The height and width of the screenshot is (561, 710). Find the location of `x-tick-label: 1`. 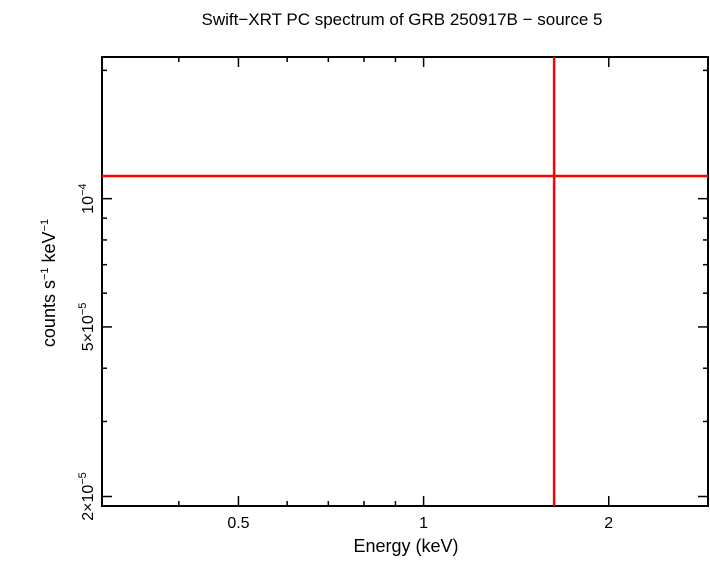

x-tick-label: 1 is located at coordinates (423, 523).